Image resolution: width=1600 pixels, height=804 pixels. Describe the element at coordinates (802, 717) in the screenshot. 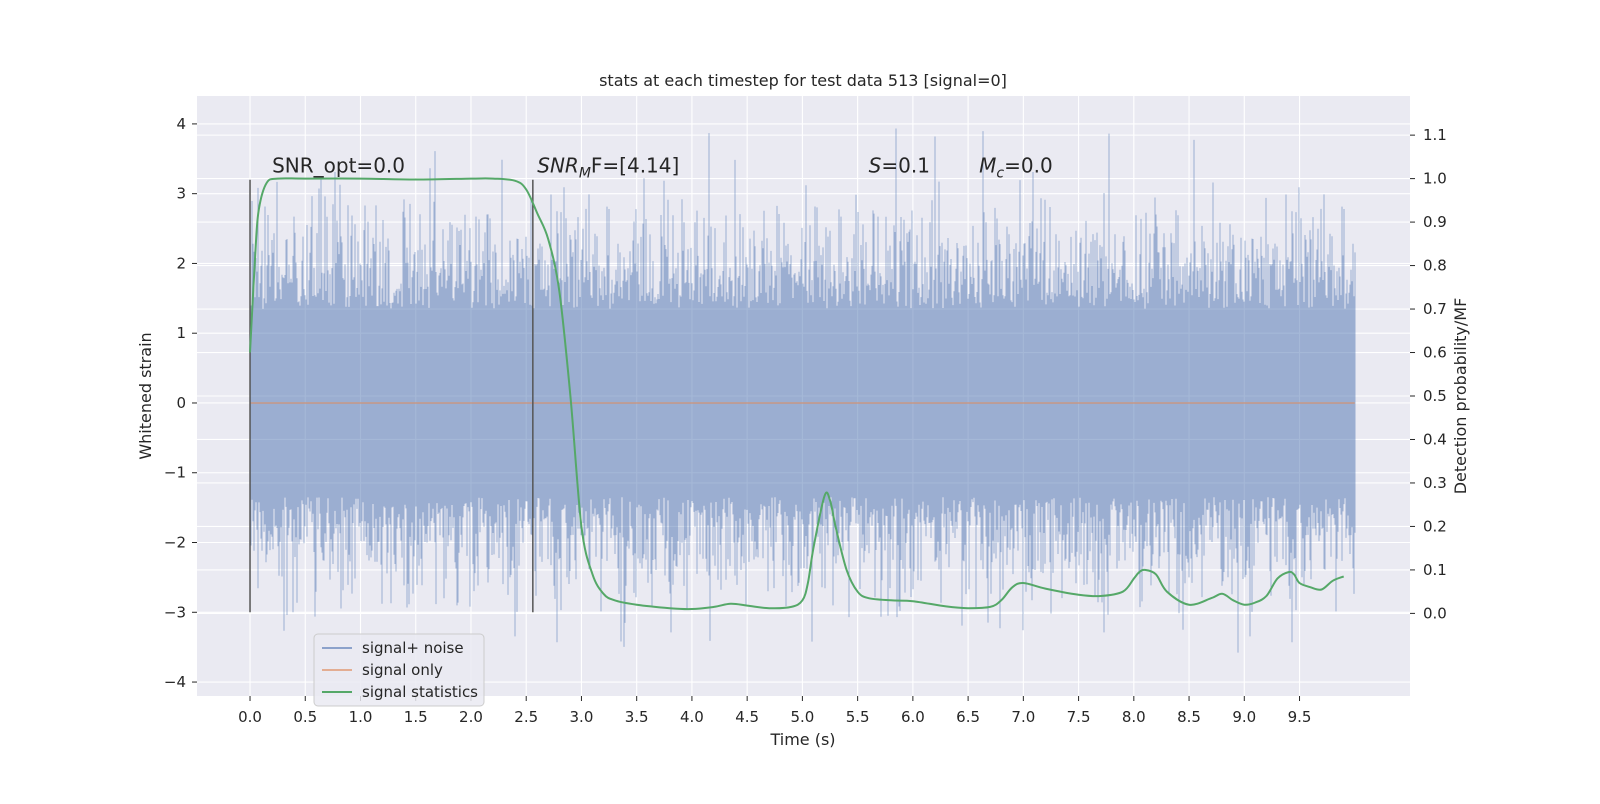

I see `x-tick-label: 5.0` at that location.